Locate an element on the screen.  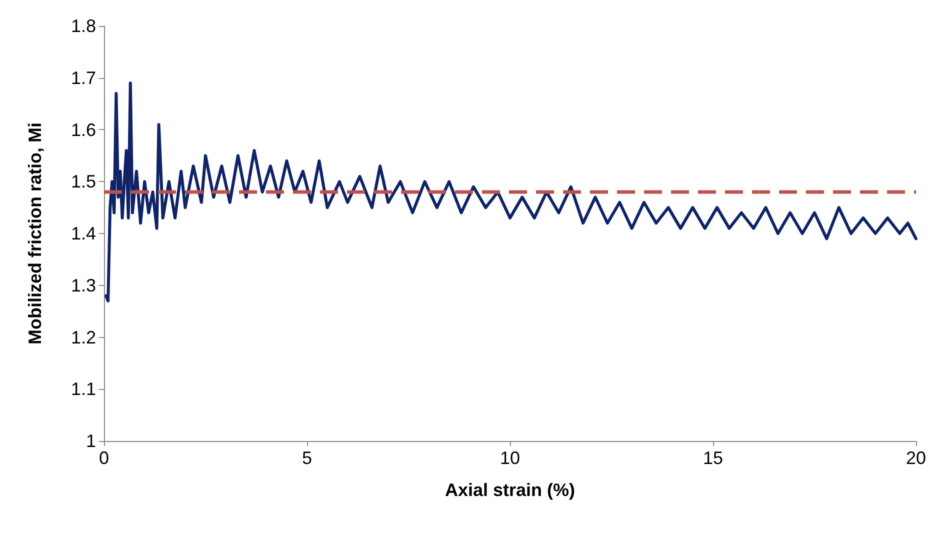
x-tick-label: 15 is located at coordinates (713, 458).